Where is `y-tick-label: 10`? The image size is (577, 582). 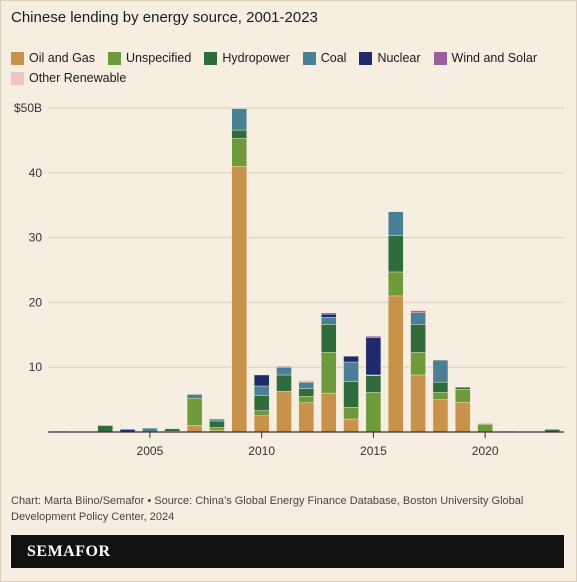
y-tick-label: 10 is located at coordinates (36, 367).